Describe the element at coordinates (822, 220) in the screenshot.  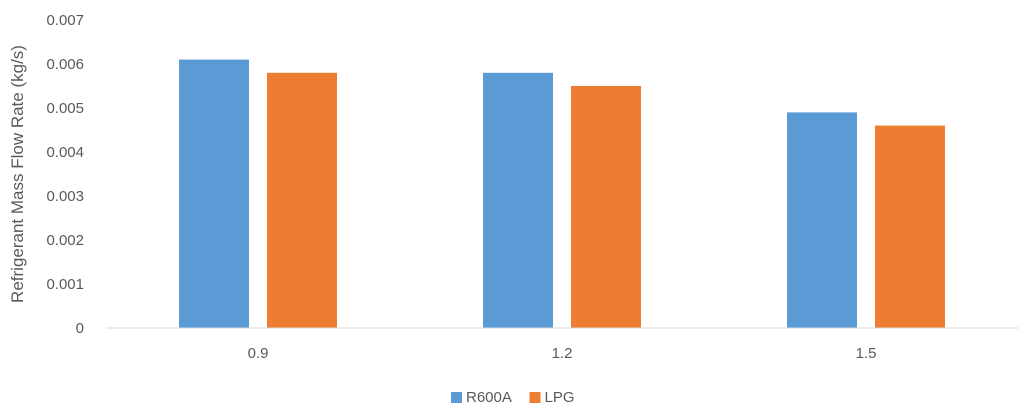
I see `bar-r600a-1.5` at that location.